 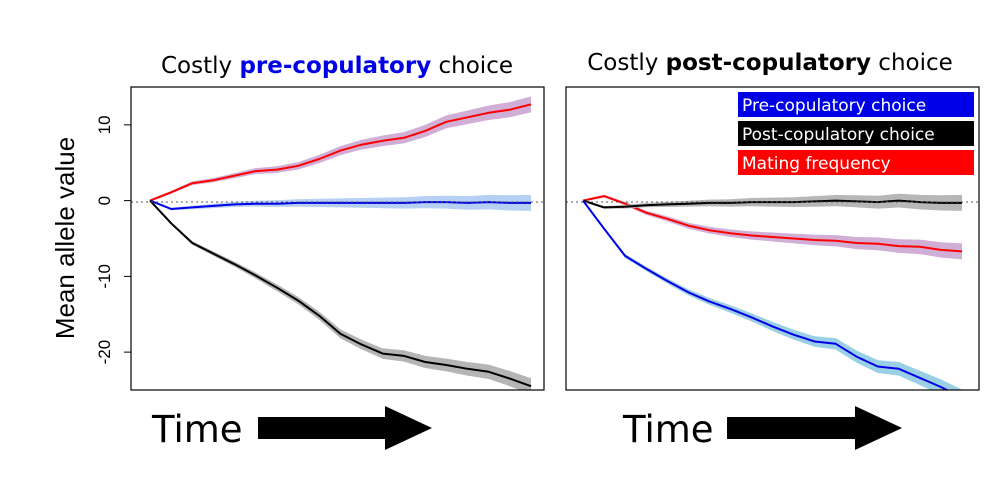 I want to click on y-tick-label-0: 0, so click(x=104, y=200).